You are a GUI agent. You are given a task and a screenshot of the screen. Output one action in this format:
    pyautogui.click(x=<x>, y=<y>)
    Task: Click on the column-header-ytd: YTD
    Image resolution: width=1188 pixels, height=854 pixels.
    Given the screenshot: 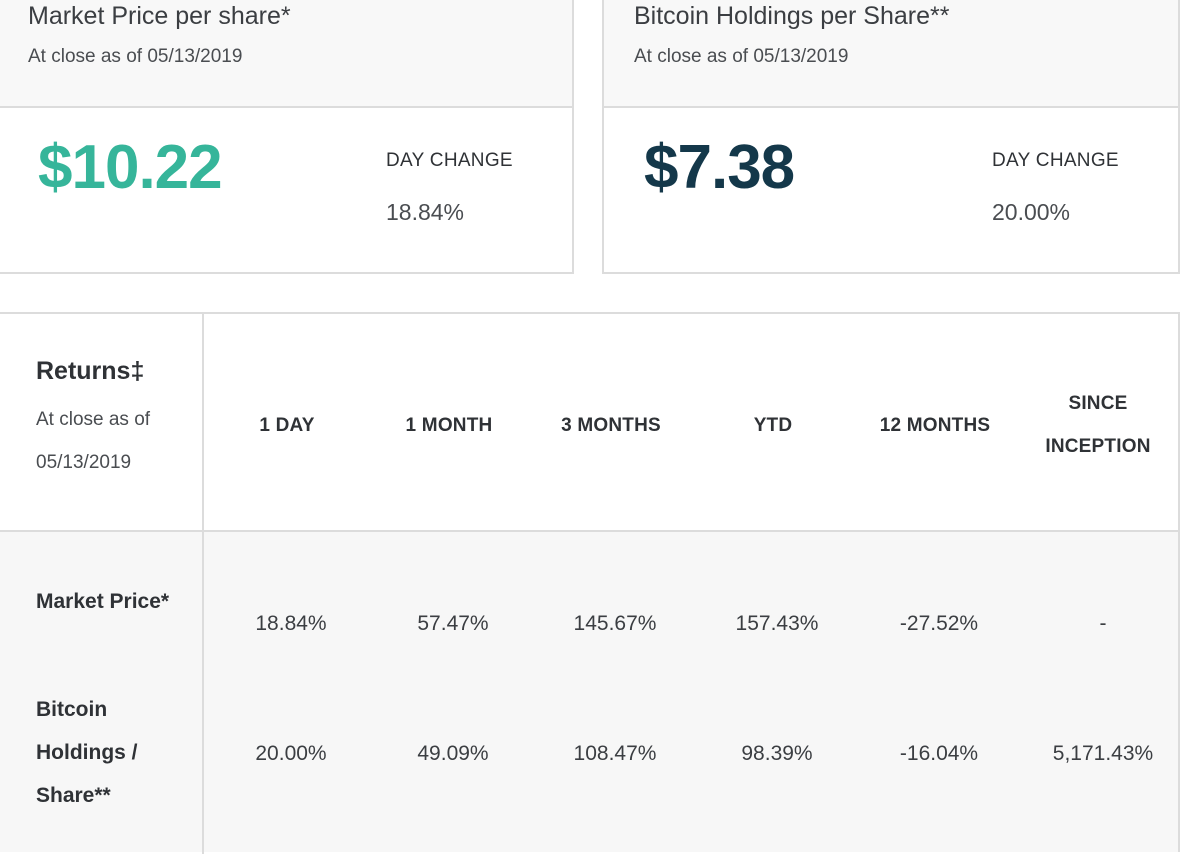 What is the action you would take?
    pyautogui.click(x=773, y=425)
    